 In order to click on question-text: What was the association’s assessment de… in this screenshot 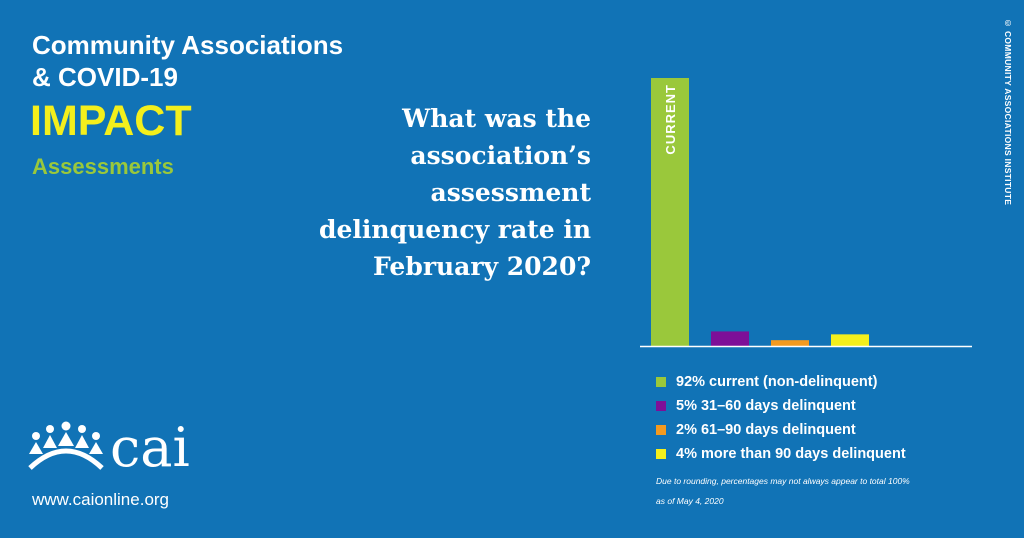, I will do `click(455, 192)`.